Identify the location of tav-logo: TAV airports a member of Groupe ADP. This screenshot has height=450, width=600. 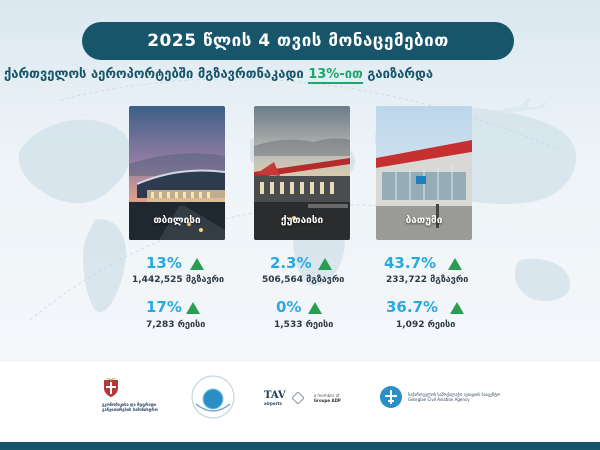
(302, 398).